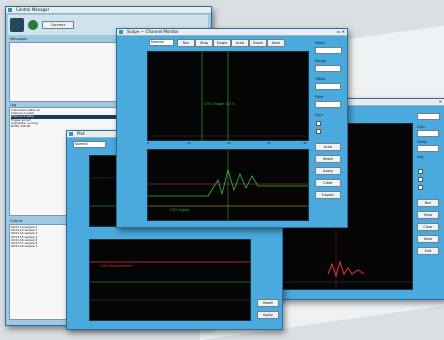 This screenshot has height=340, width=444. Describe the element at coordinates (319, 97) in the screenshot. I see `filter-label: Filter` at that location.